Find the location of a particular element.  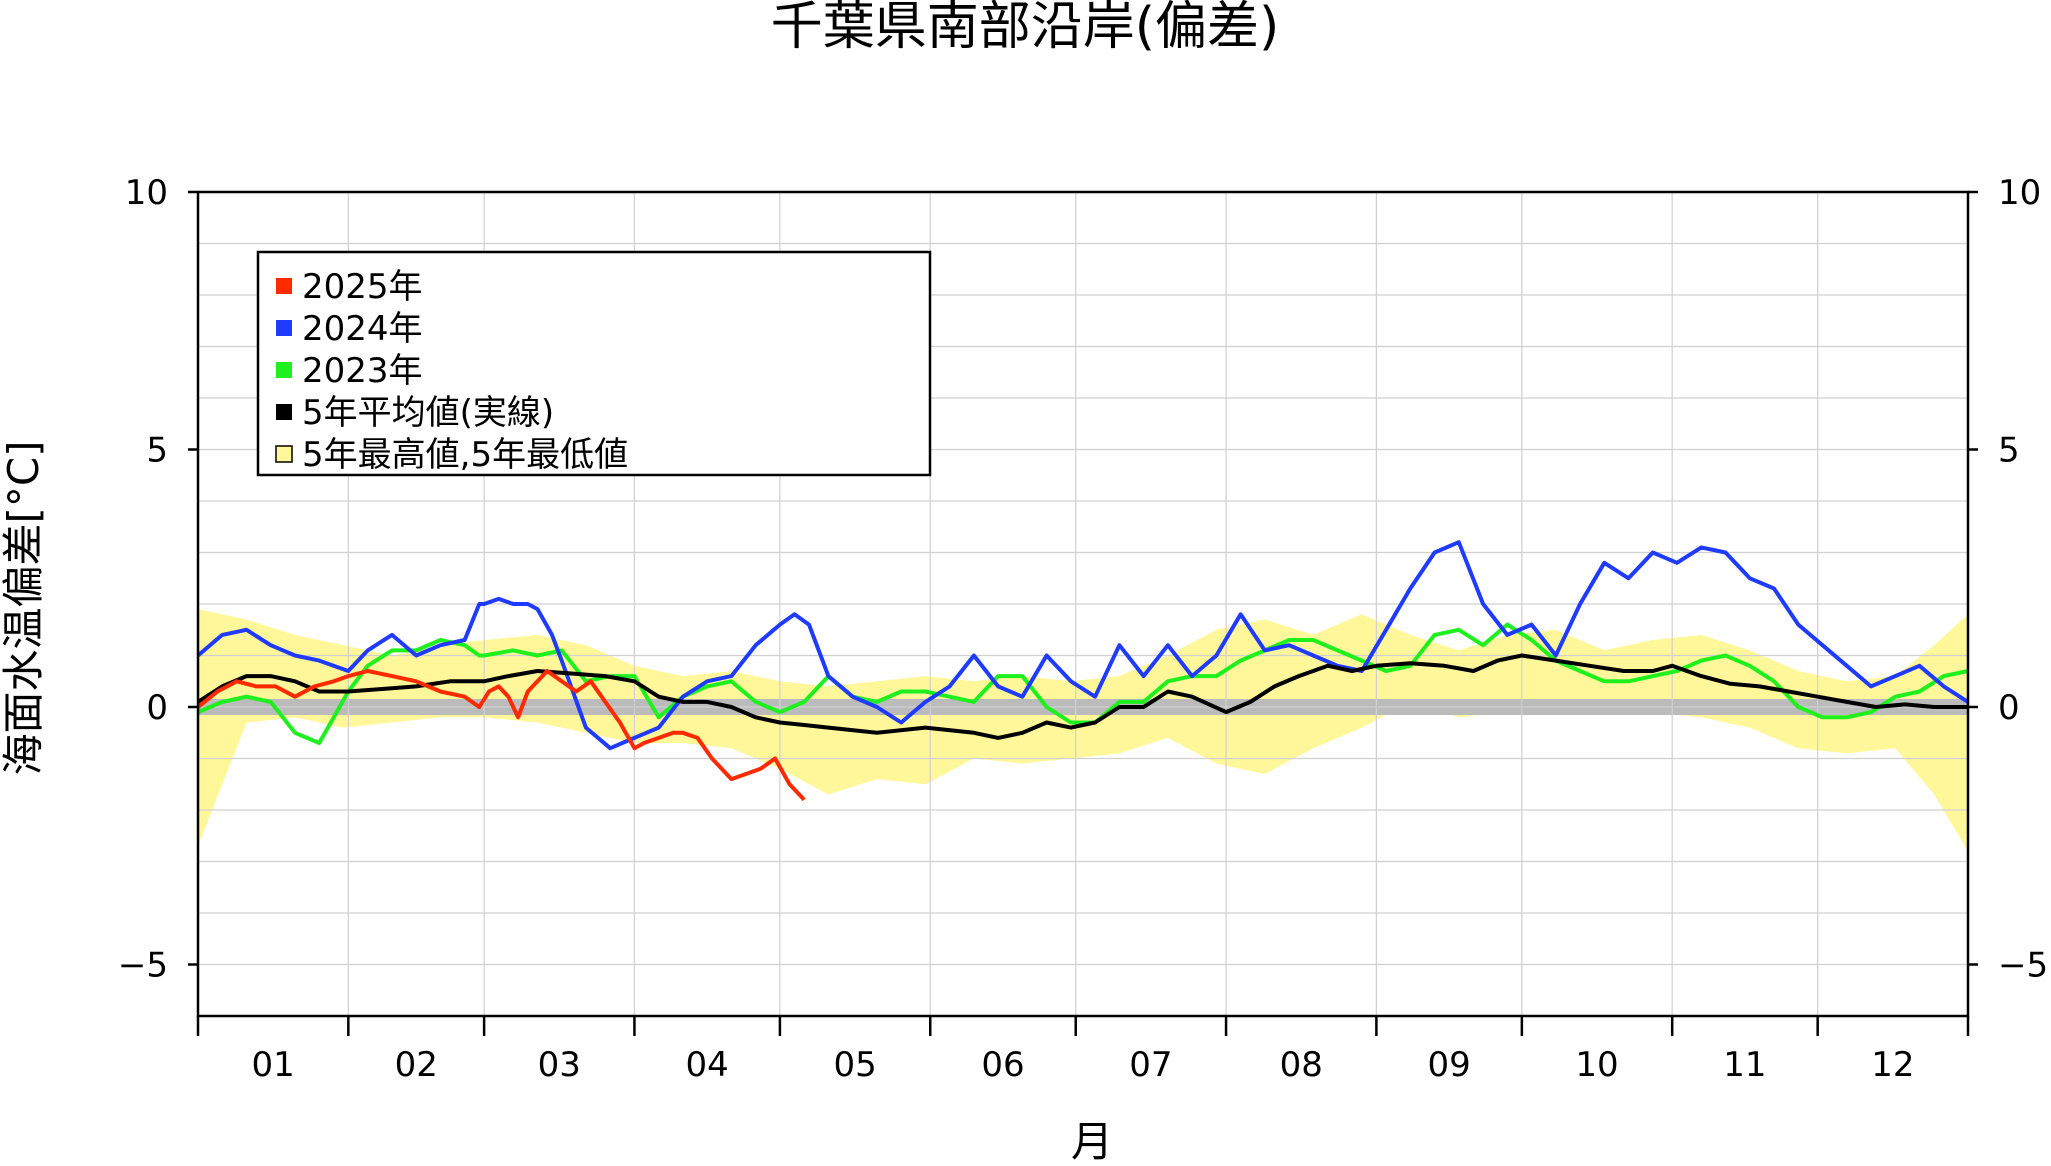

x-tick-label: 11 is located at coordinates (1744, 1065).